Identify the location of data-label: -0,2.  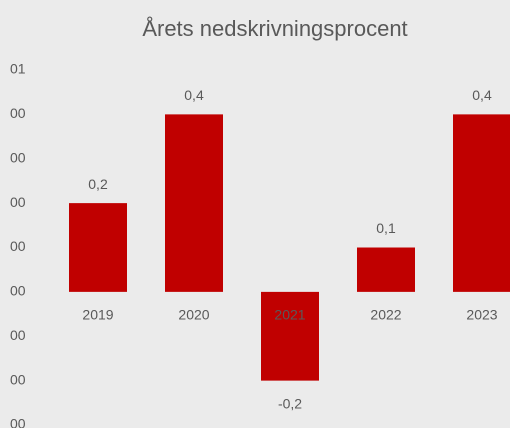
(290, 403).